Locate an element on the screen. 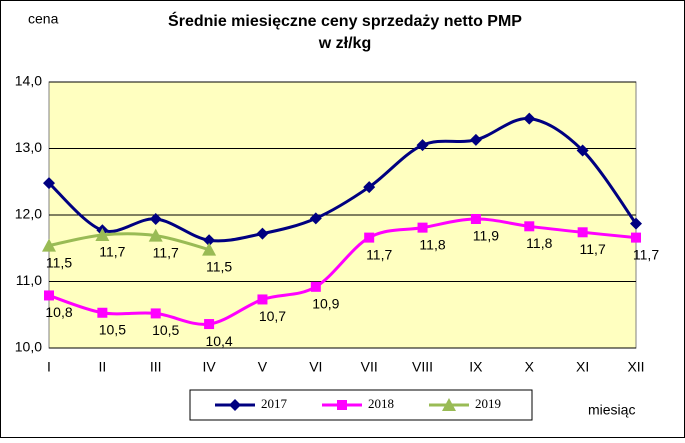  x-tick-label: VII is located at coordinates (369, 367).